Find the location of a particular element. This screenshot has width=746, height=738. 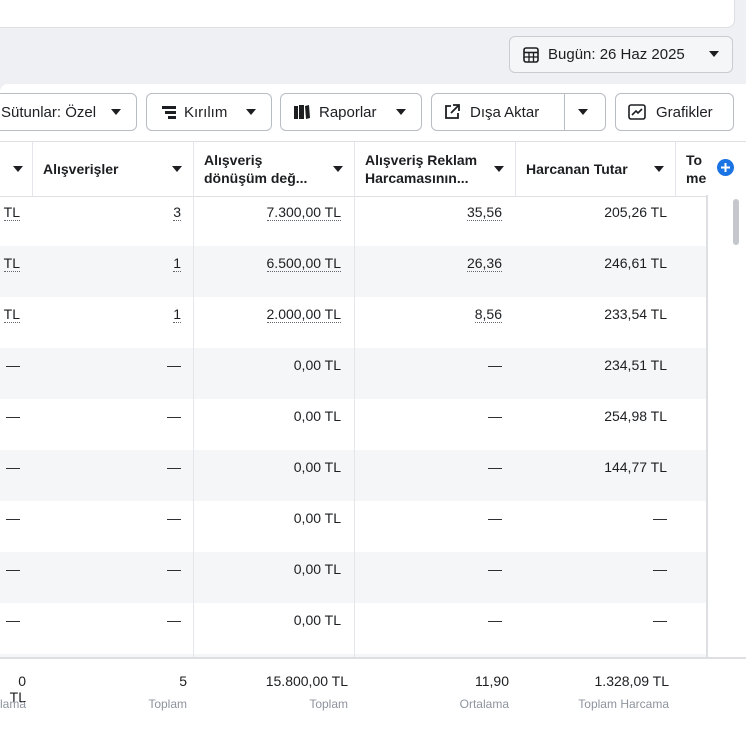

table-row: — — 0,00 TL — 254,98 TL is located at coordinates (353, 424).